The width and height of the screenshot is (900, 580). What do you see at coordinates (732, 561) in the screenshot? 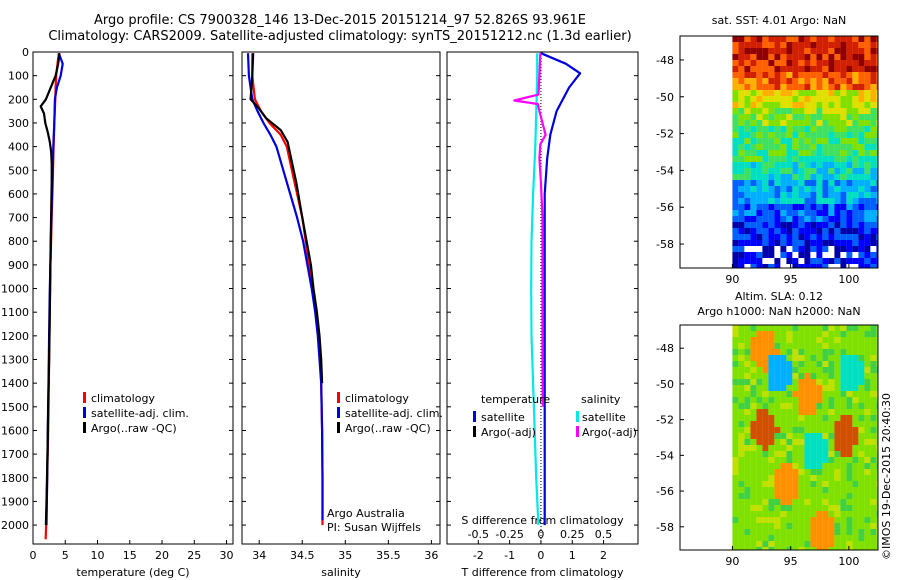
I see `map-xtick-label: 90` at bounding box center [732, 561].